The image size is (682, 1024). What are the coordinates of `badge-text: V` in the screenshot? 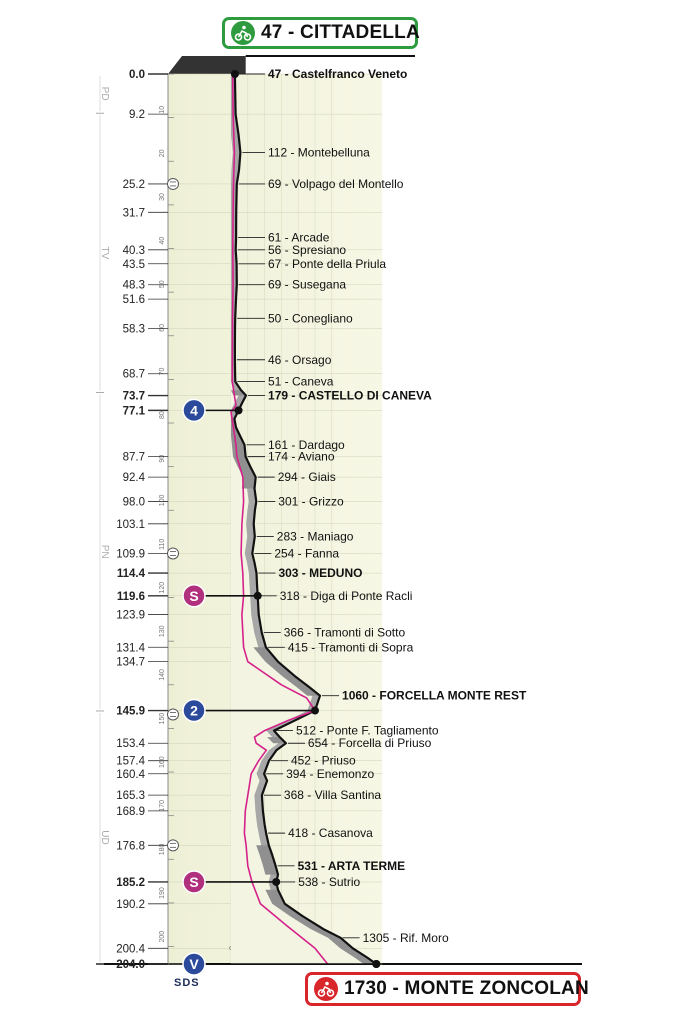 It's located at (194, 964).